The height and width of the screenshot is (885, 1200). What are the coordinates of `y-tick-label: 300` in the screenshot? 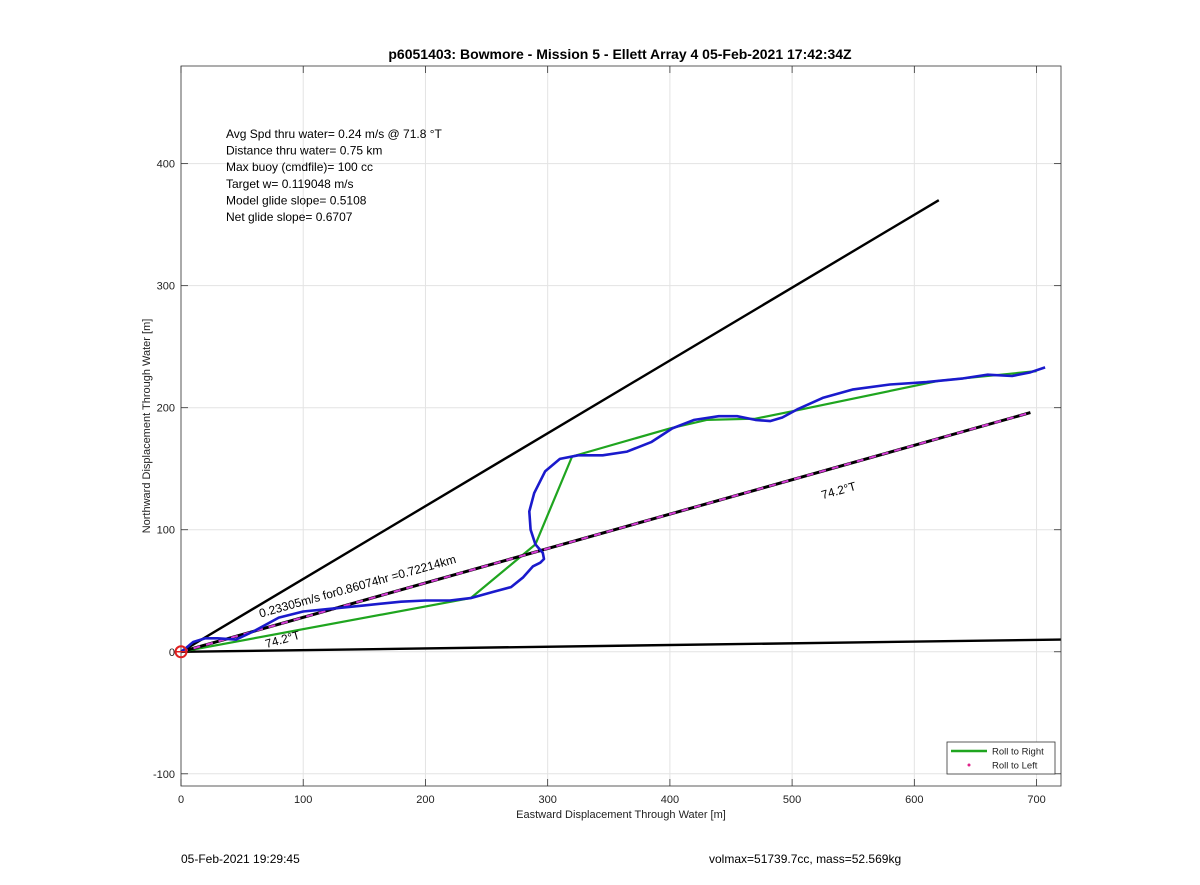 It's located at (166, 287).